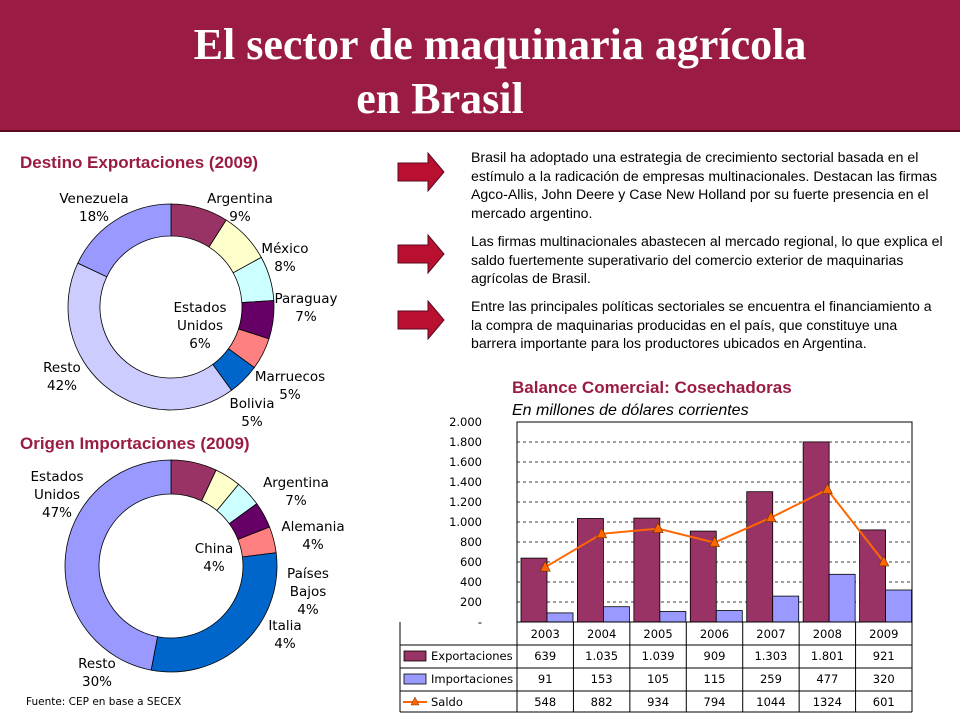  What do you see at coordinates (883, 634) in the screenshot?
I see `x-tick-label: 2009` at bounding box center [883, 634].